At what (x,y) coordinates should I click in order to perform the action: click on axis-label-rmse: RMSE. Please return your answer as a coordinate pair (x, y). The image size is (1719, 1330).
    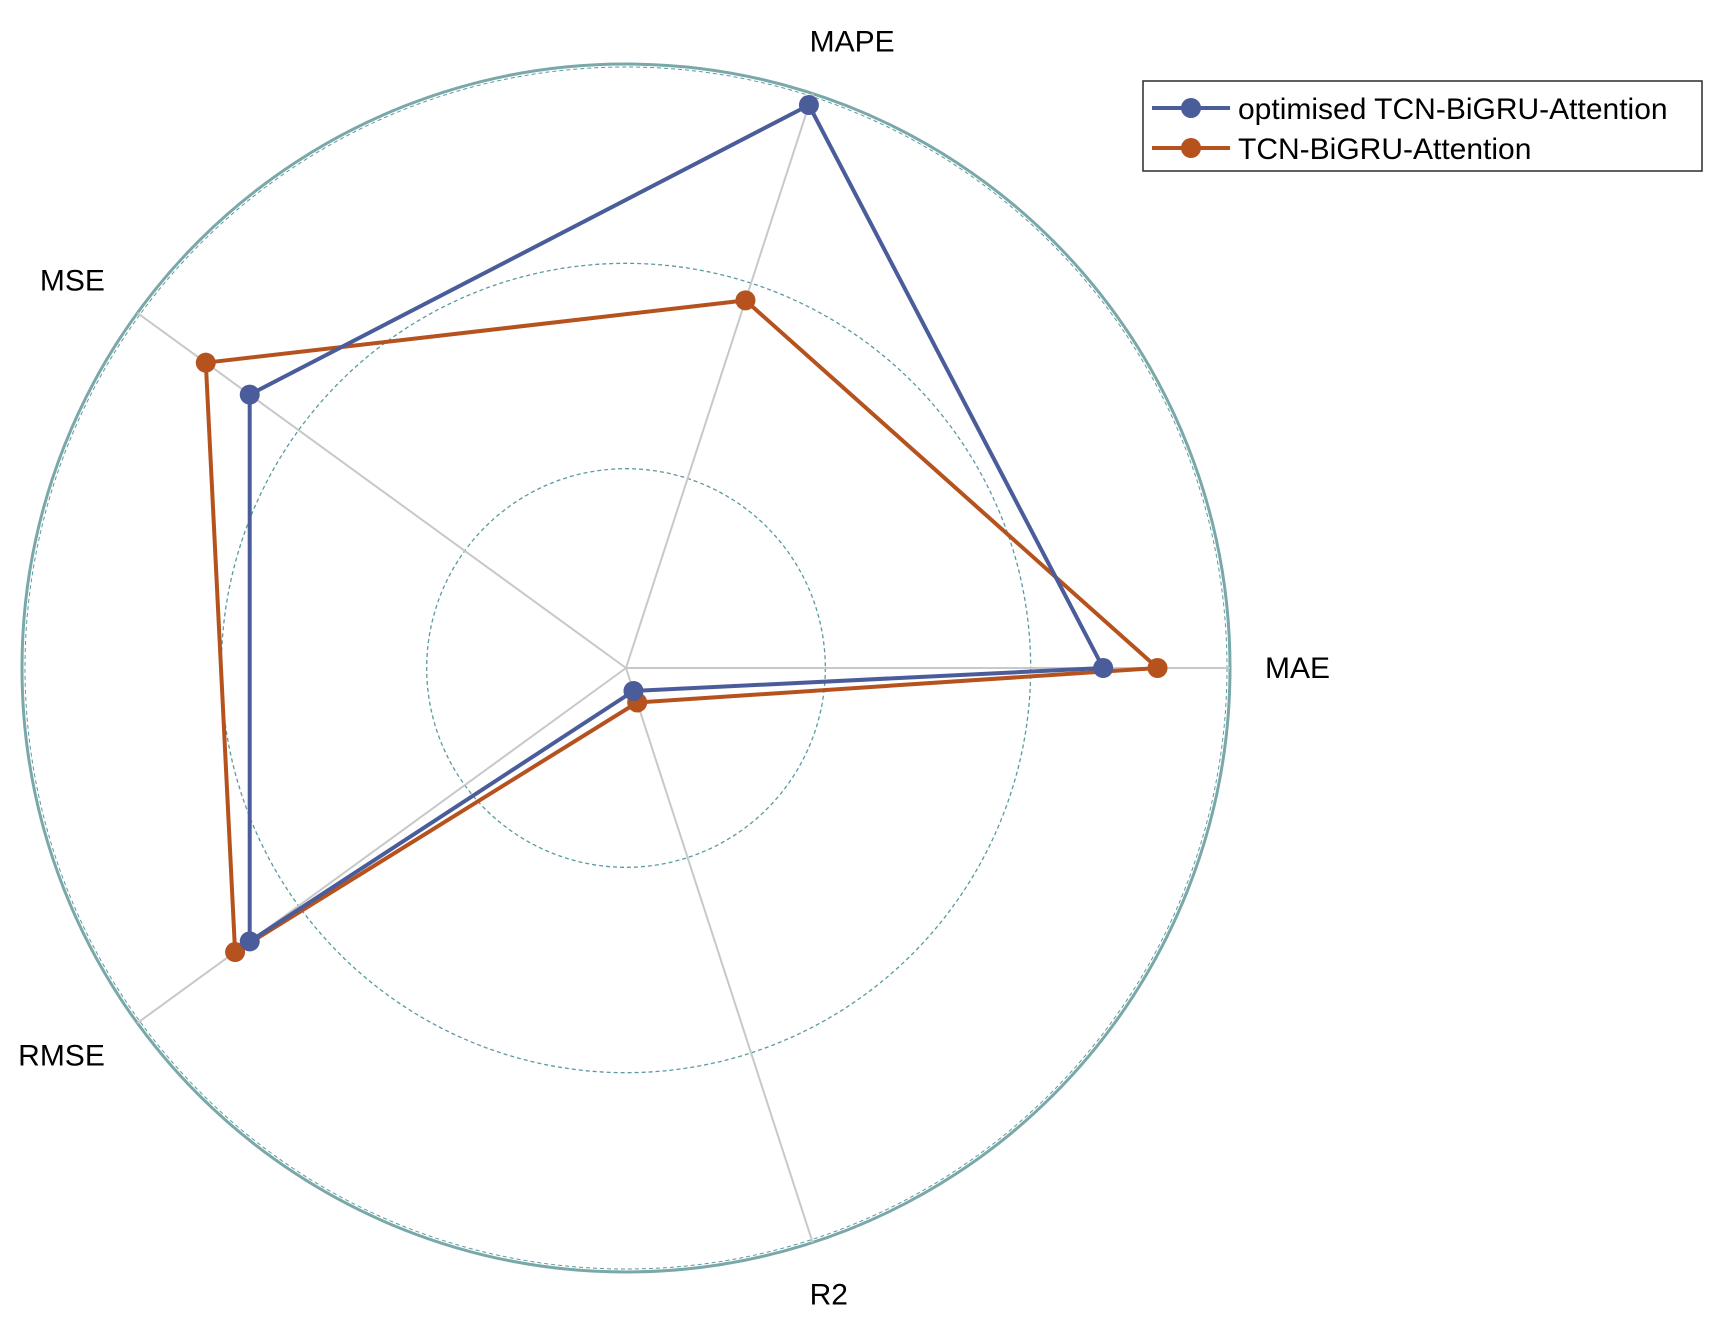
    Looking at the image, I should click on (61, 1055).